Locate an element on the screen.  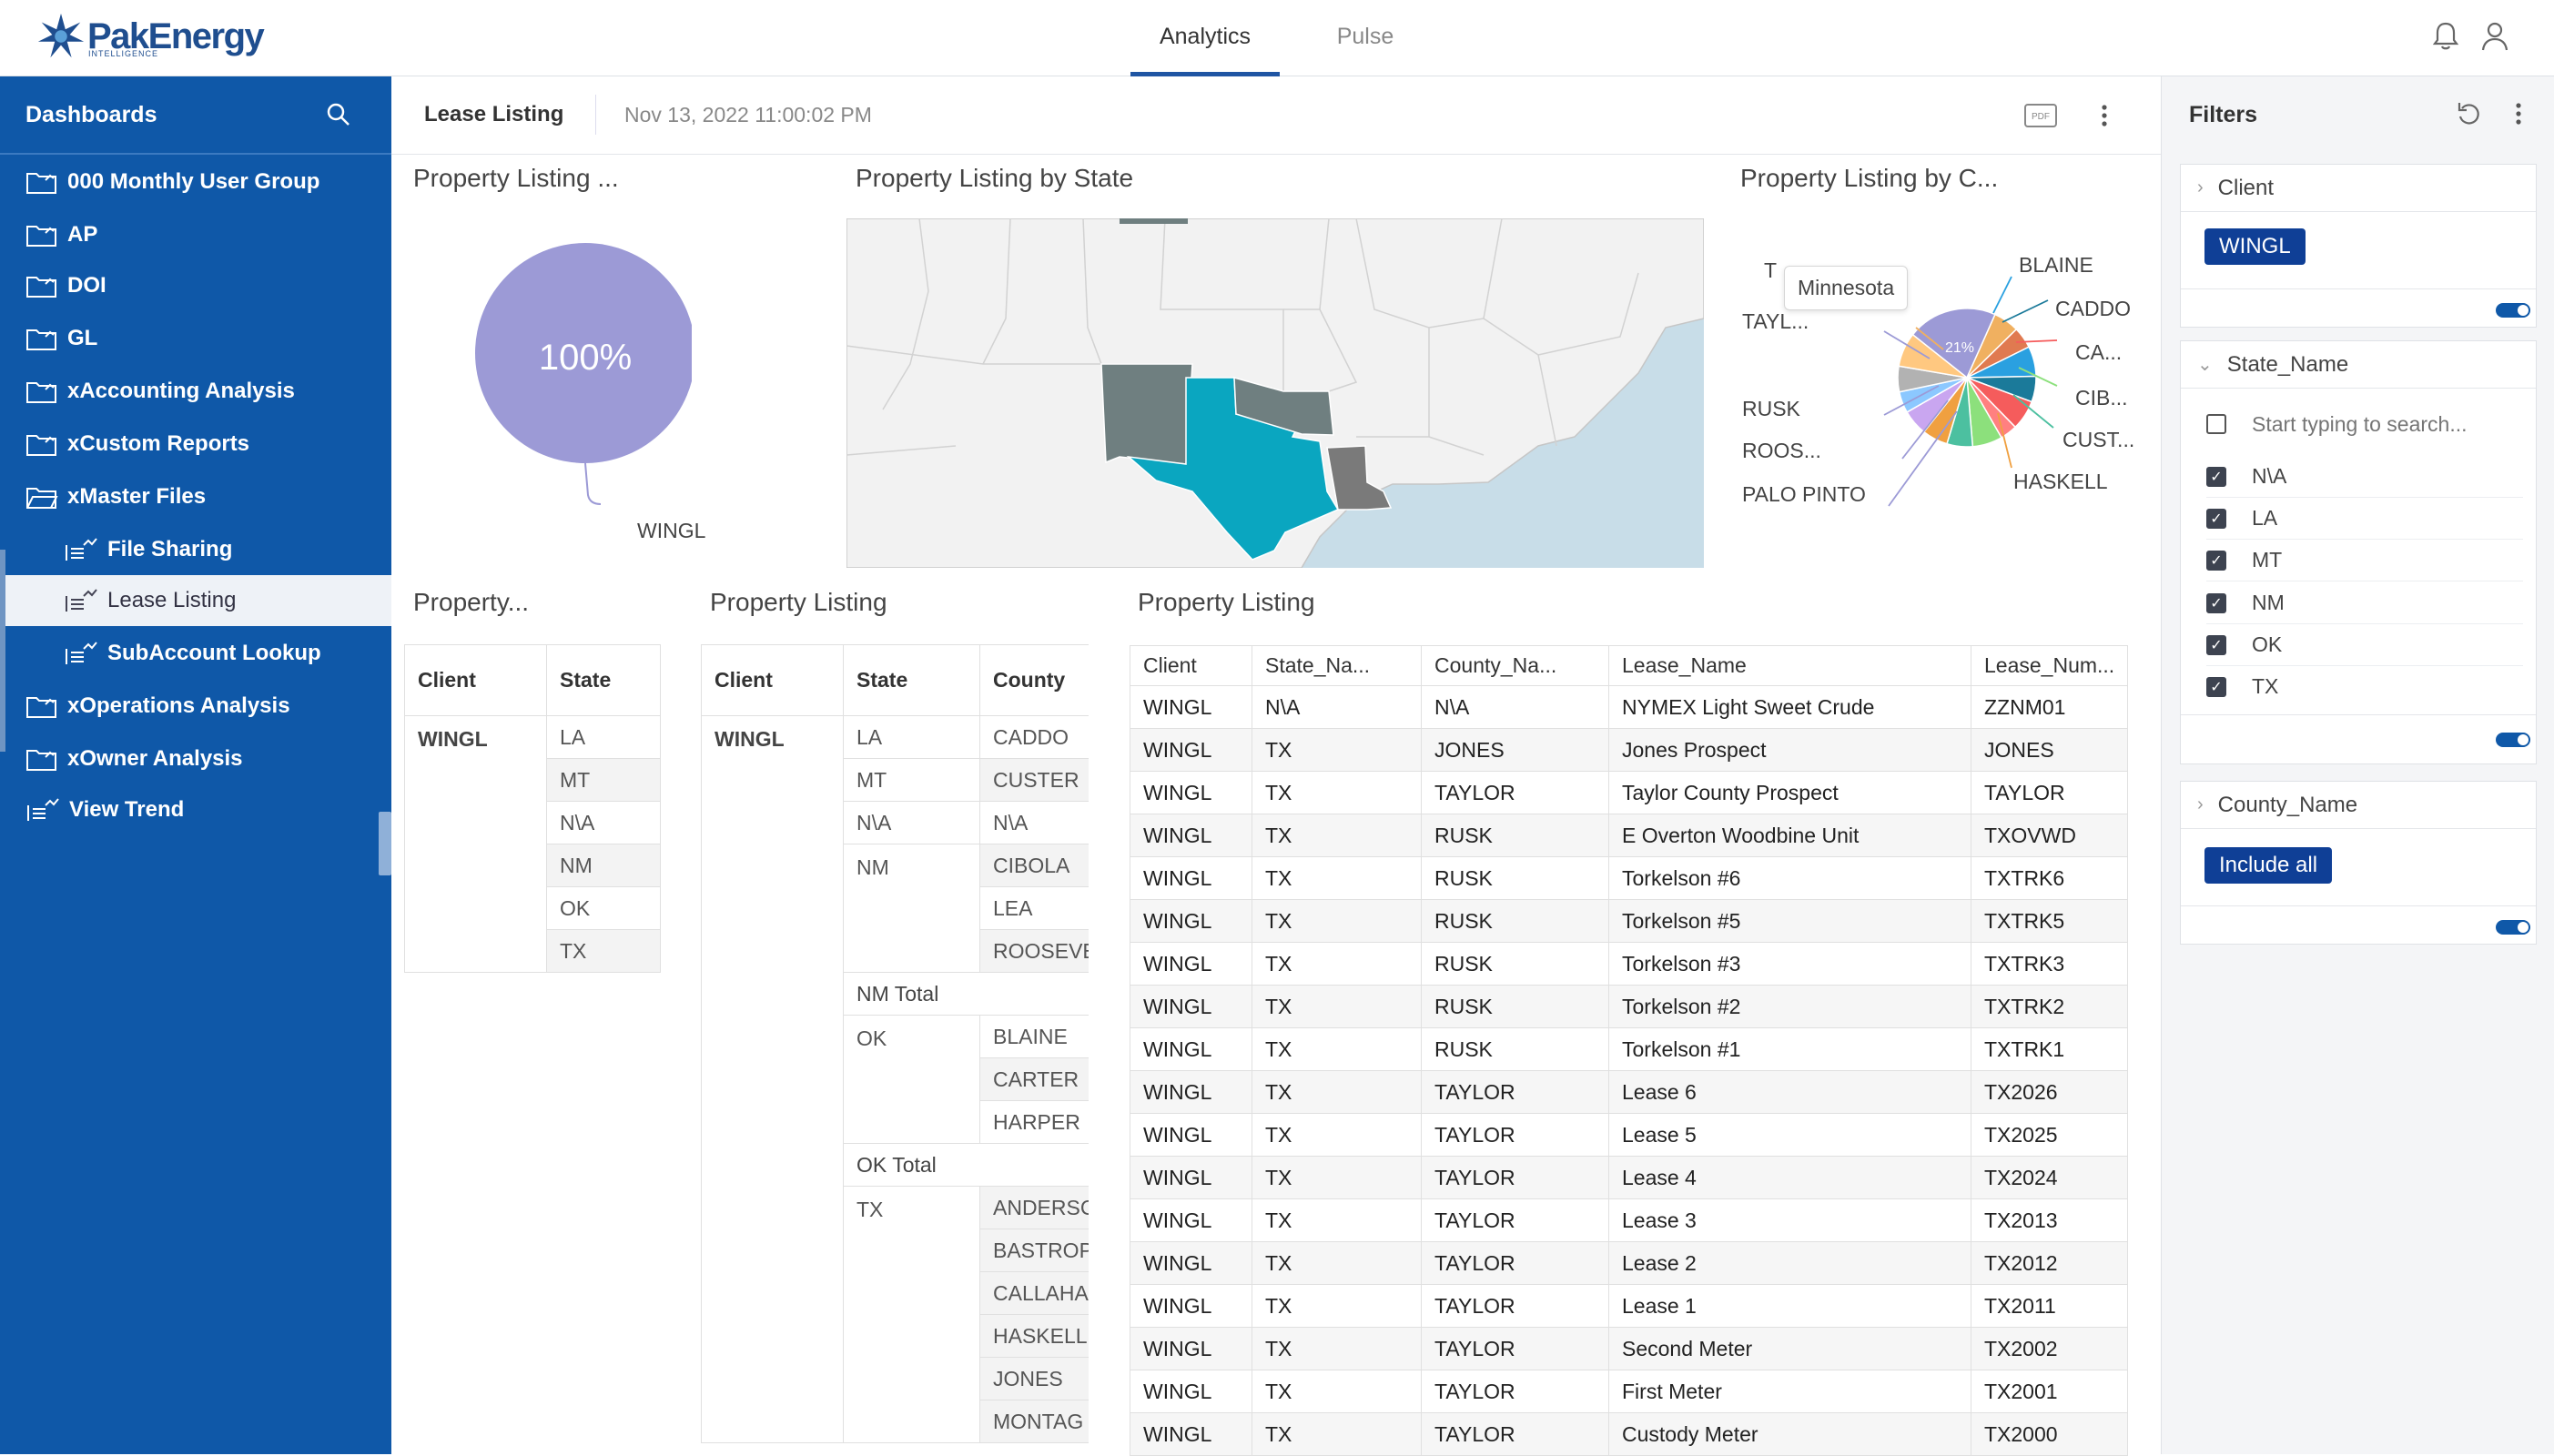
sidebar-item-view-trend: View Trend is located at coordinates (195, 809).